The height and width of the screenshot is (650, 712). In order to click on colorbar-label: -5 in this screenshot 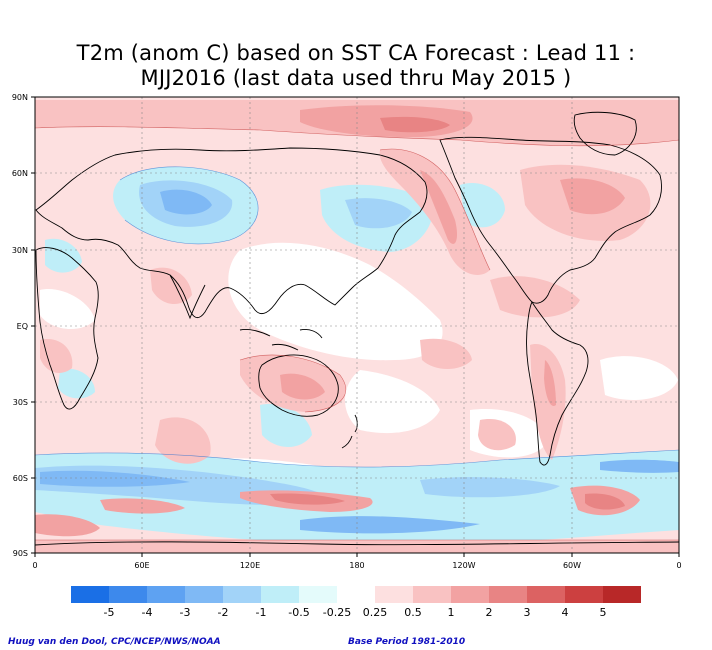, I will do `click(109, 612)`.